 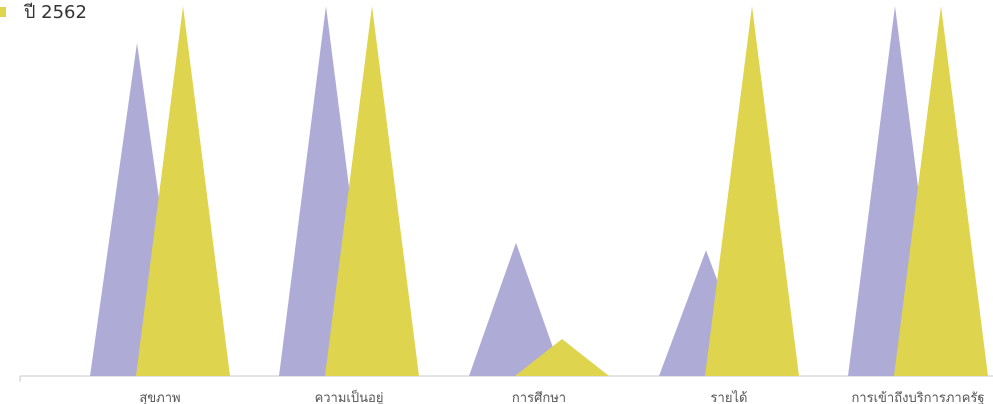 I want to click on legend: ปี 2562, so click(x=43, y=13).